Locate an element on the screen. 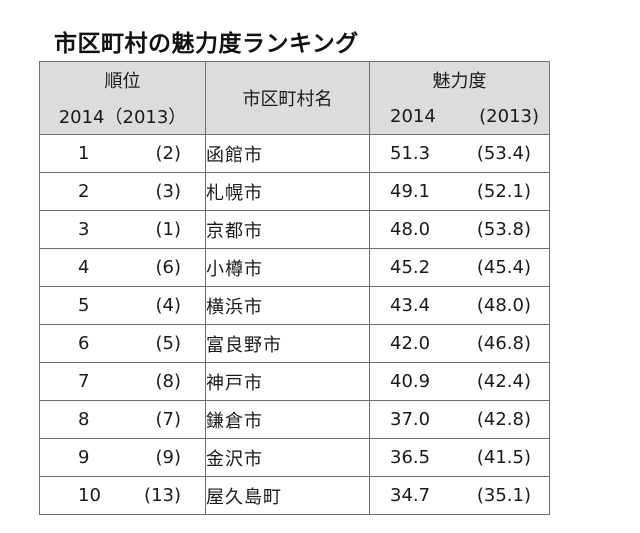 The image size is (640, 533). page-title: 市区町村の魅力度ランキング is located at coordinates (206, 44).